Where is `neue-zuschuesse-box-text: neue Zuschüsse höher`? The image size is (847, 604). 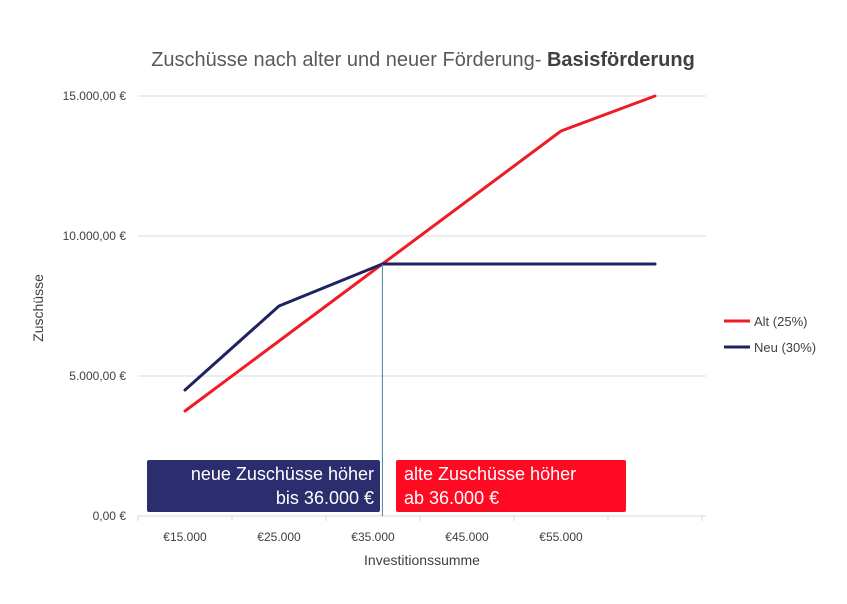
neue-zuschuesse-box-text: neue Zuschüsse höher is located at coordinates (282, 474).